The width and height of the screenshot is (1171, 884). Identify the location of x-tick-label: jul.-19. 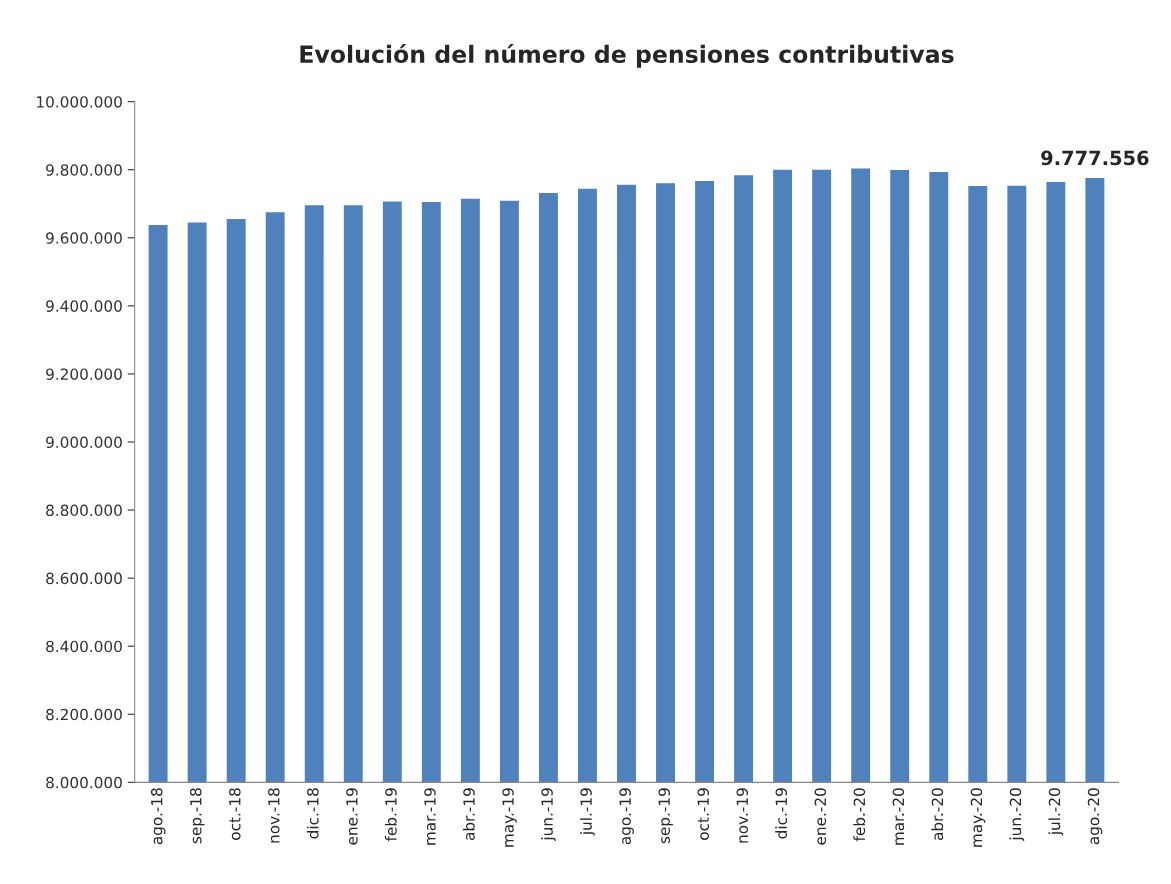
(587, 812).